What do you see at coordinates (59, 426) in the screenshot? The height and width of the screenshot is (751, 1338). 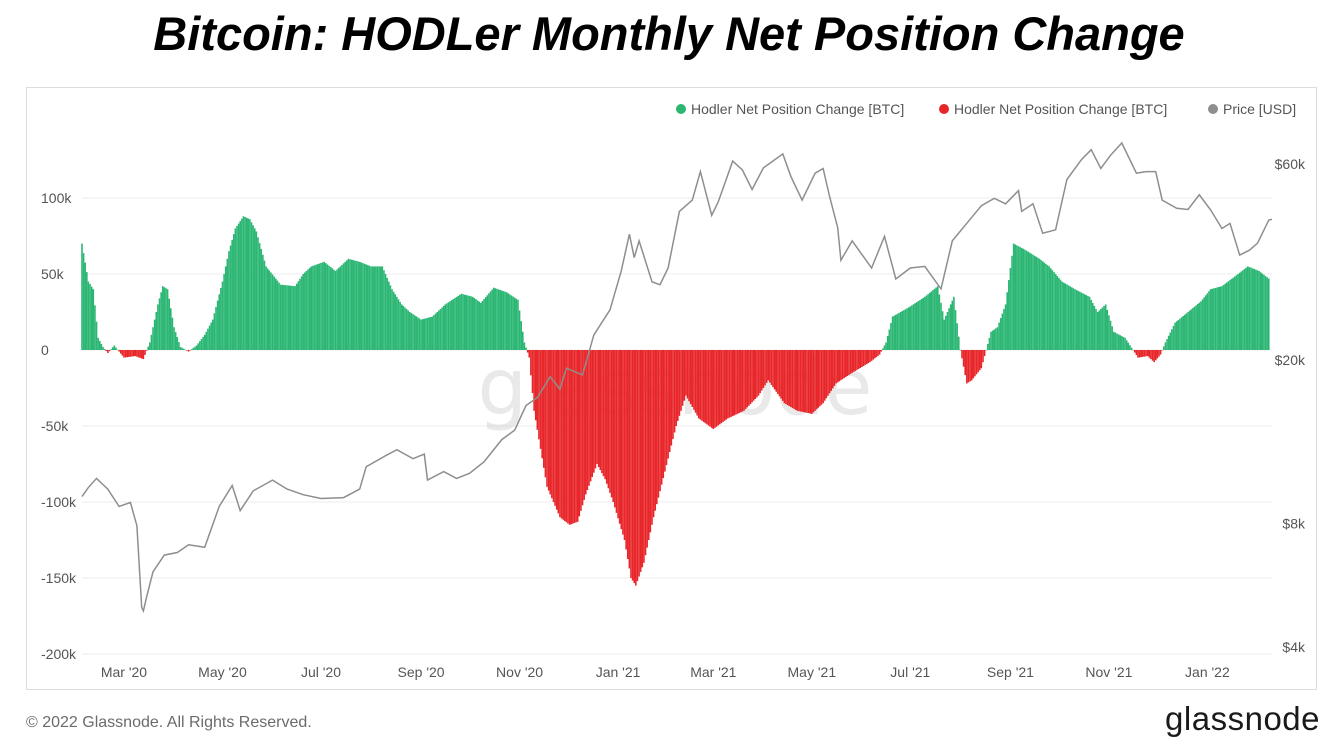 I see `left-axis: 100k 50k 0 -50k -100k -150k -200k` at bounding box center [59, 426].